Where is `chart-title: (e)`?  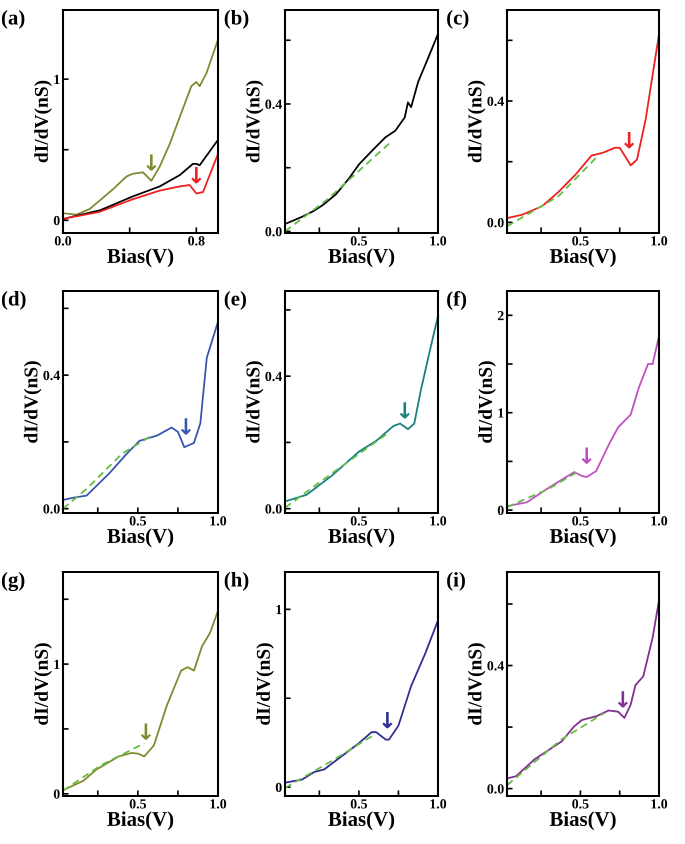 chart-title: (e) is located at coordinates (235, 300).